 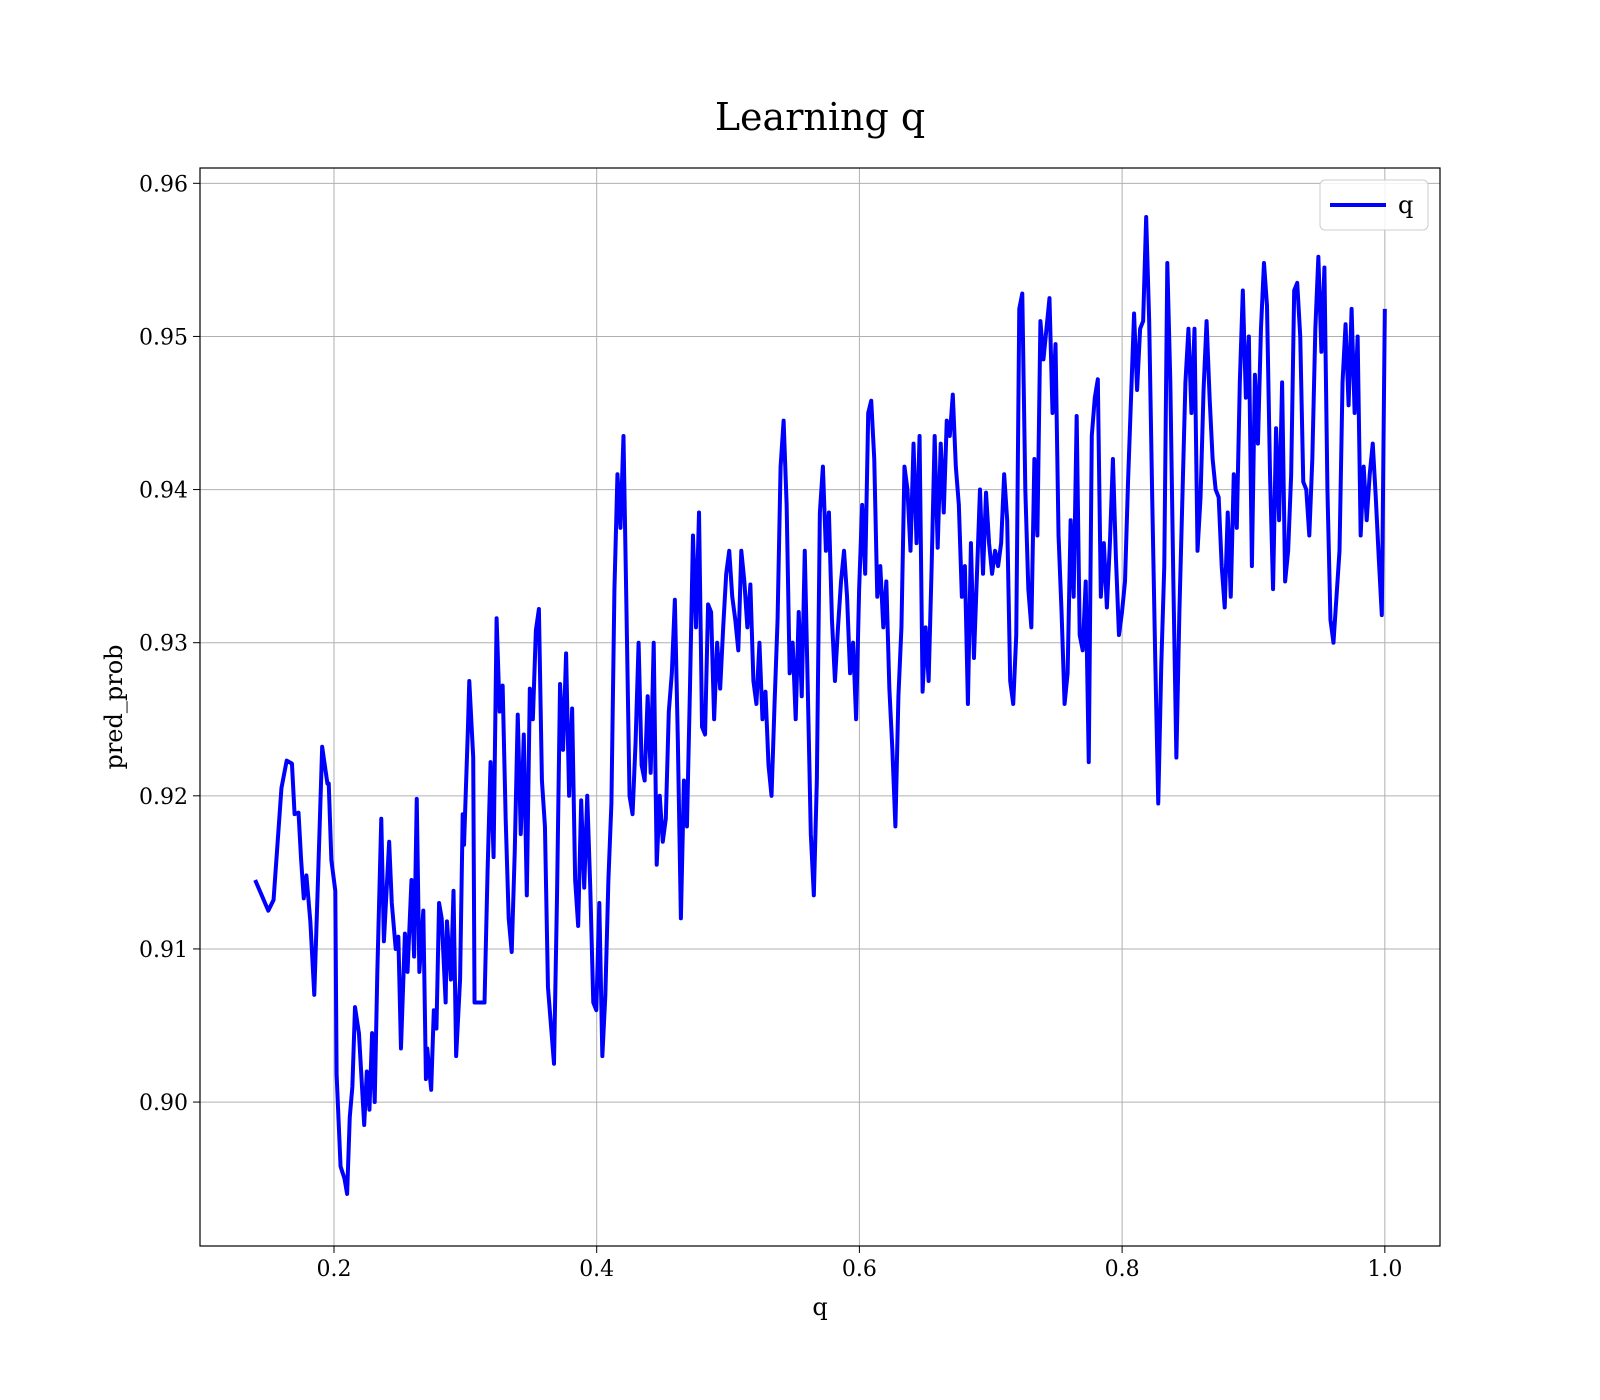 I want to click on x-tick-label: 1.0, so click(x=1384, y=1269).